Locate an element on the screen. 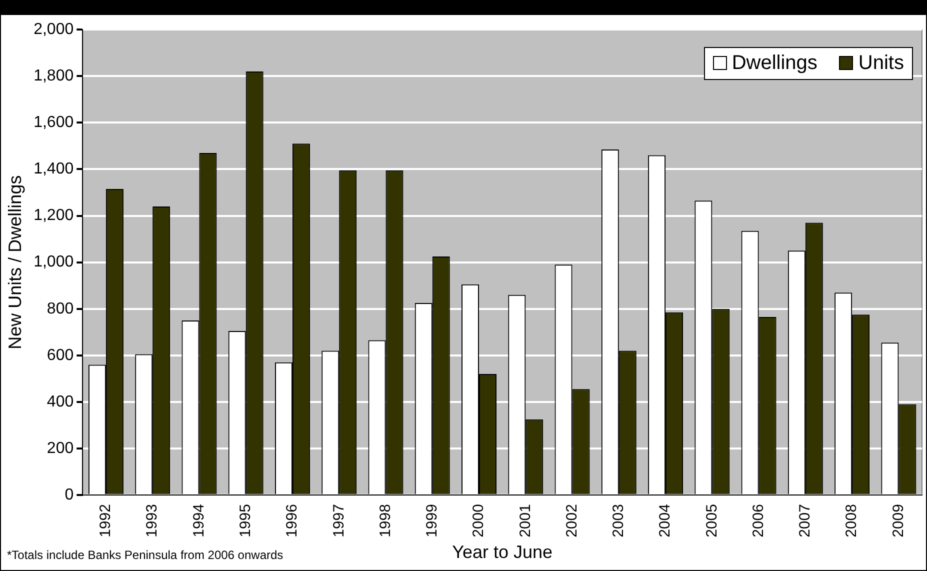  x-tick-label: 1996 is located at coordinates (292, 521).